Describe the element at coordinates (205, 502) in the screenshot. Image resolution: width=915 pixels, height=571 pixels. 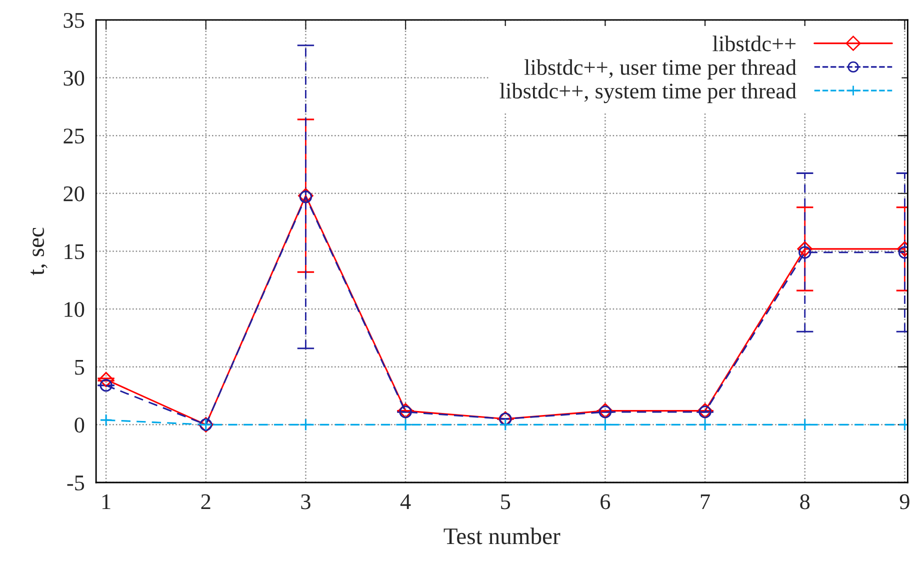
I see `x-tick-label: 2` at that location.